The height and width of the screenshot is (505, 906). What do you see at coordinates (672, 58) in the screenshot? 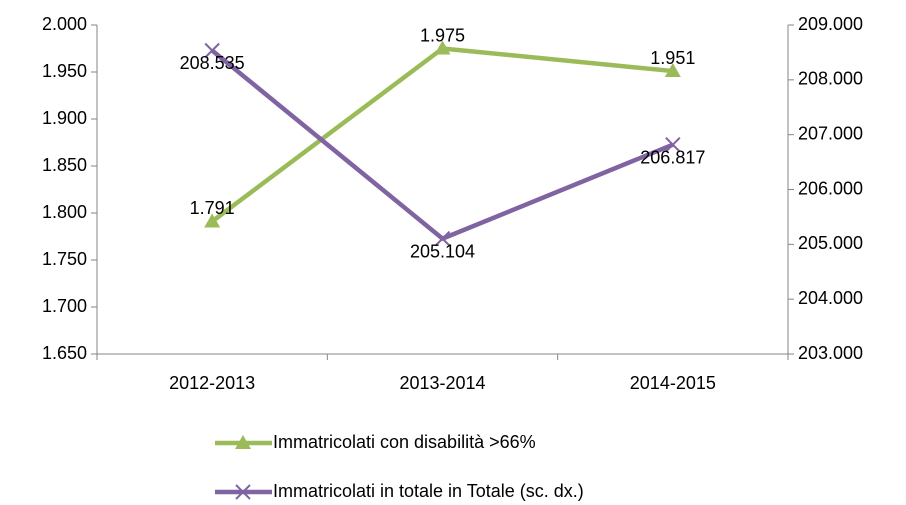
I see `data-label: 1.951` at bounding box center [672, 58].